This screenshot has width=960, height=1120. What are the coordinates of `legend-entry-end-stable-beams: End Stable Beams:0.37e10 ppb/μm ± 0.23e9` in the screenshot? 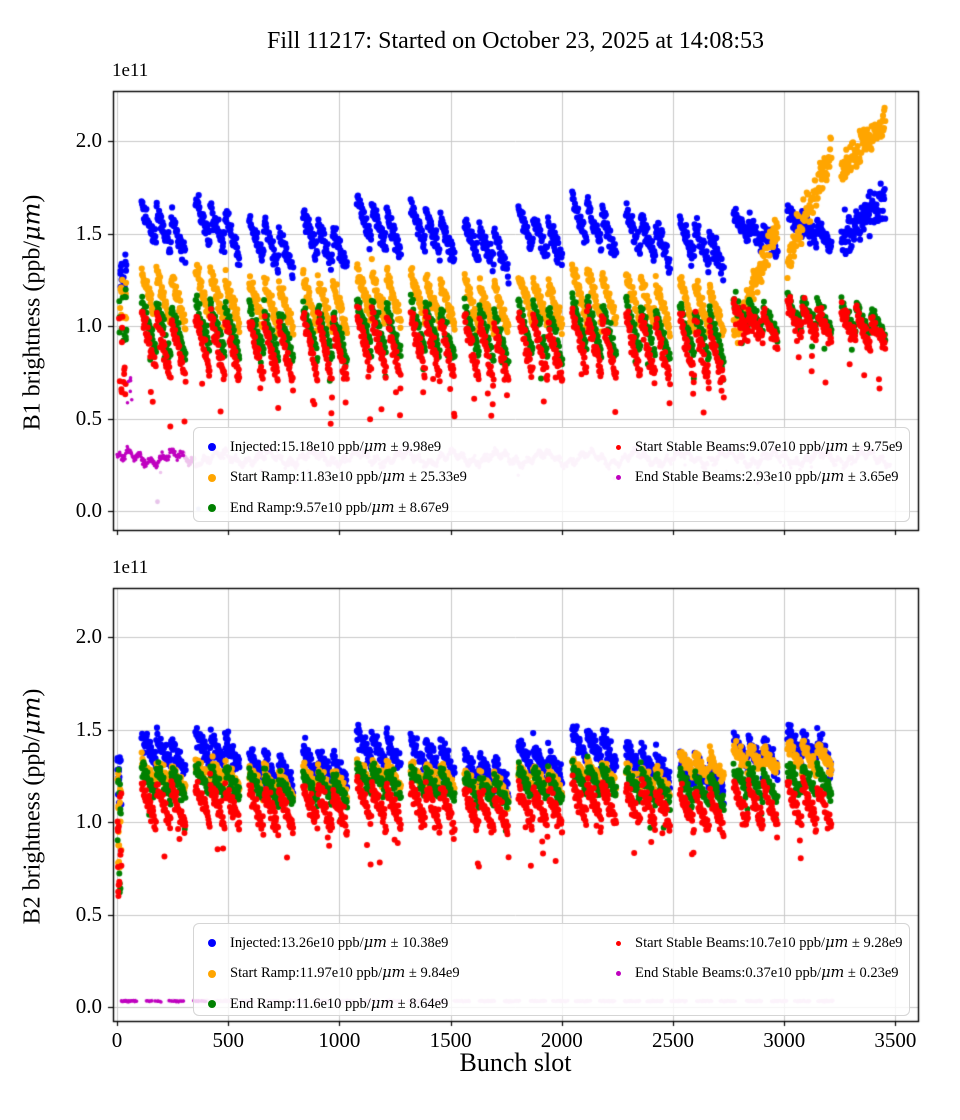 It's located at (756, 974).